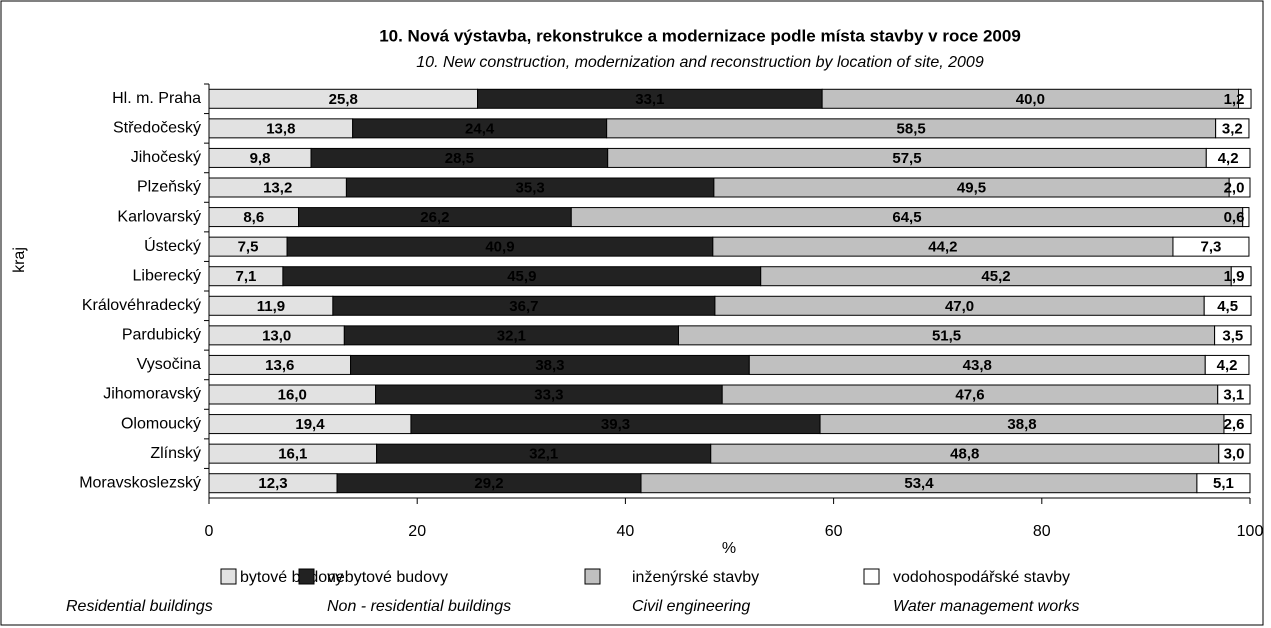 This screenshot has height=628, width=1271. What do you see at coordinates (141, 305) in the screenshot?
I see `y-tick-label: Královéhradecký` at bounding box center [141, 305].